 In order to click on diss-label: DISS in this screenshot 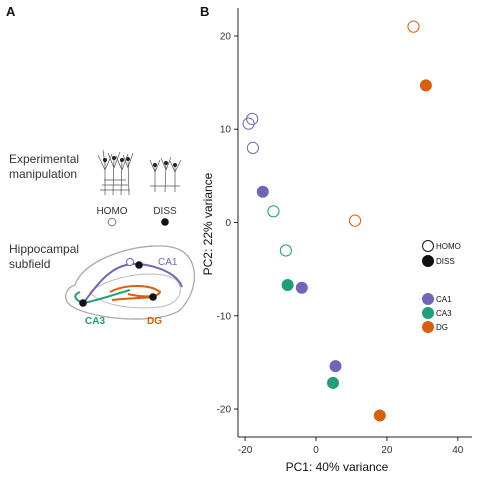, I will do `click(165, 211)`.